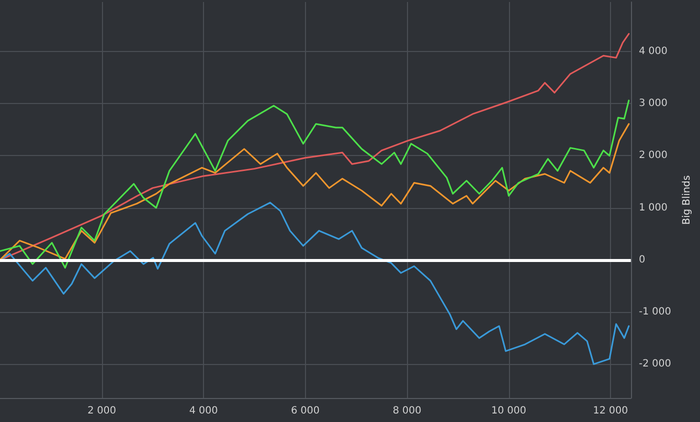 The width and height of the screenshot is (700, 422). I want to click on x-tick-label: 8 000, so click(407, 411).